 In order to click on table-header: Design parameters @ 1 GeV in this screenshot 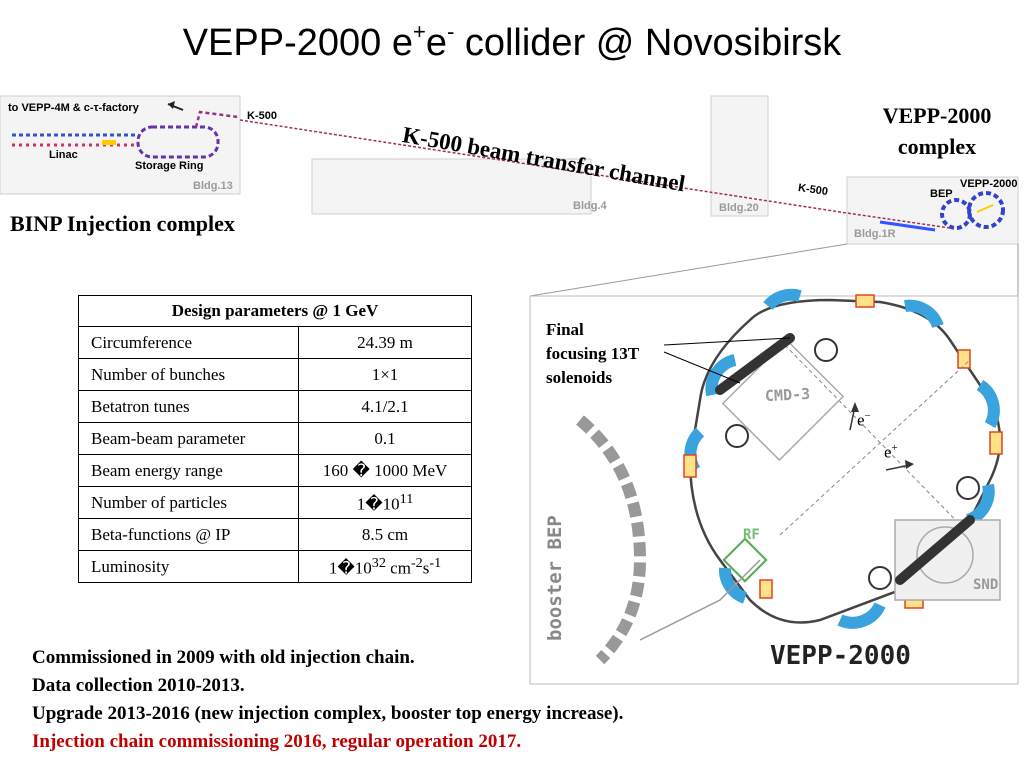, I will do `click(275, 311)`.